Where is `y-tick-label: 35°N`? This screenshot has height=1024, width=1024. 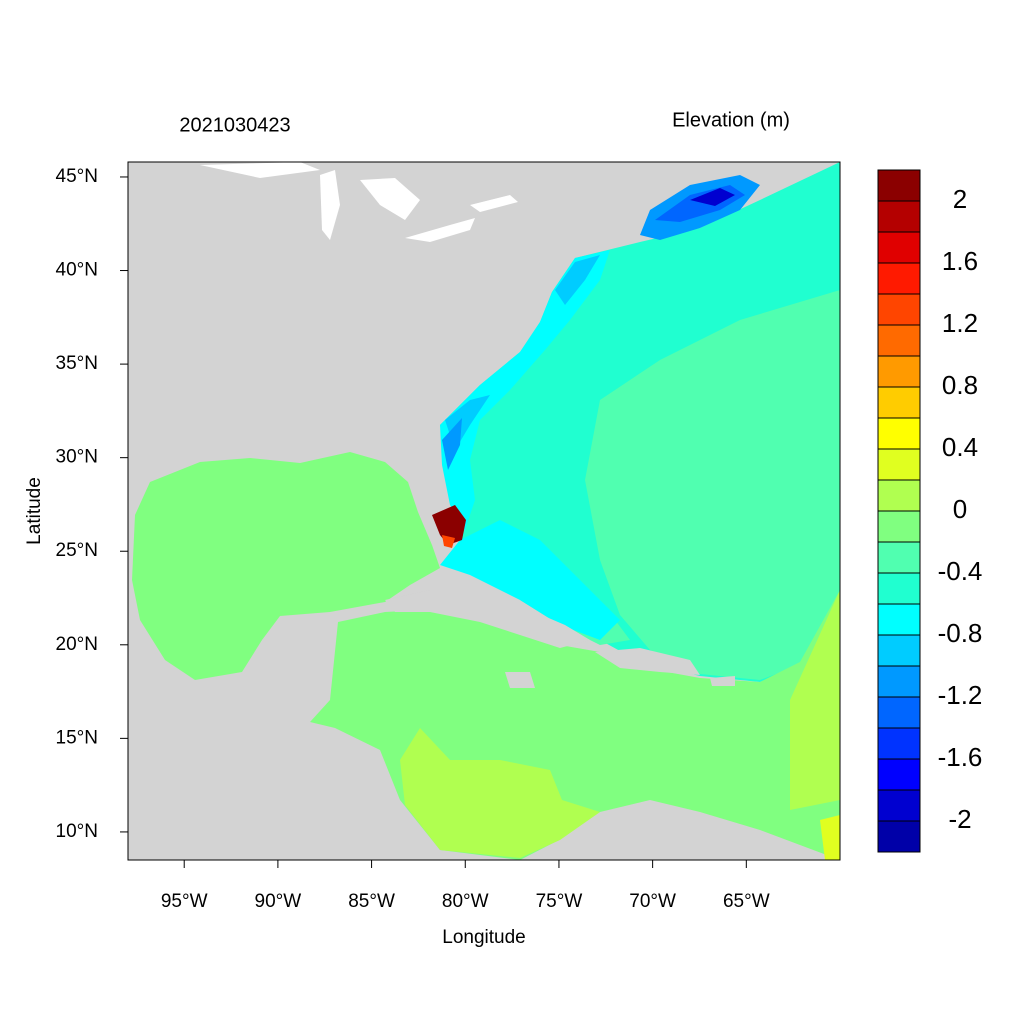
y-tick-label: 35°N is located at coordinates (77, 363).